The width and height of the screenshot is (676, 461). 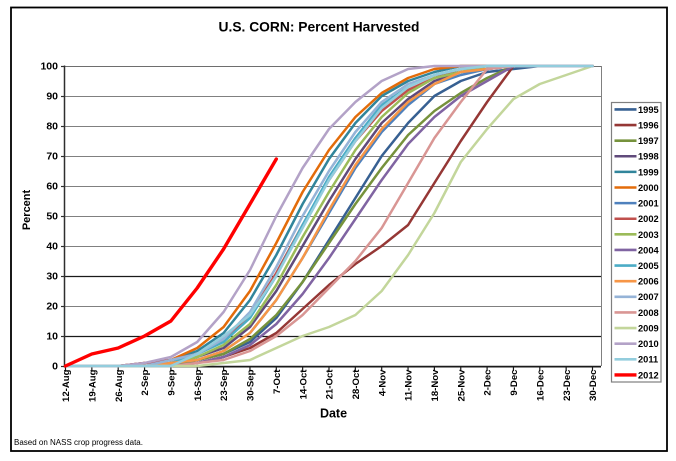 I want to click on svg-text: 30, so click(x=52, y=277).